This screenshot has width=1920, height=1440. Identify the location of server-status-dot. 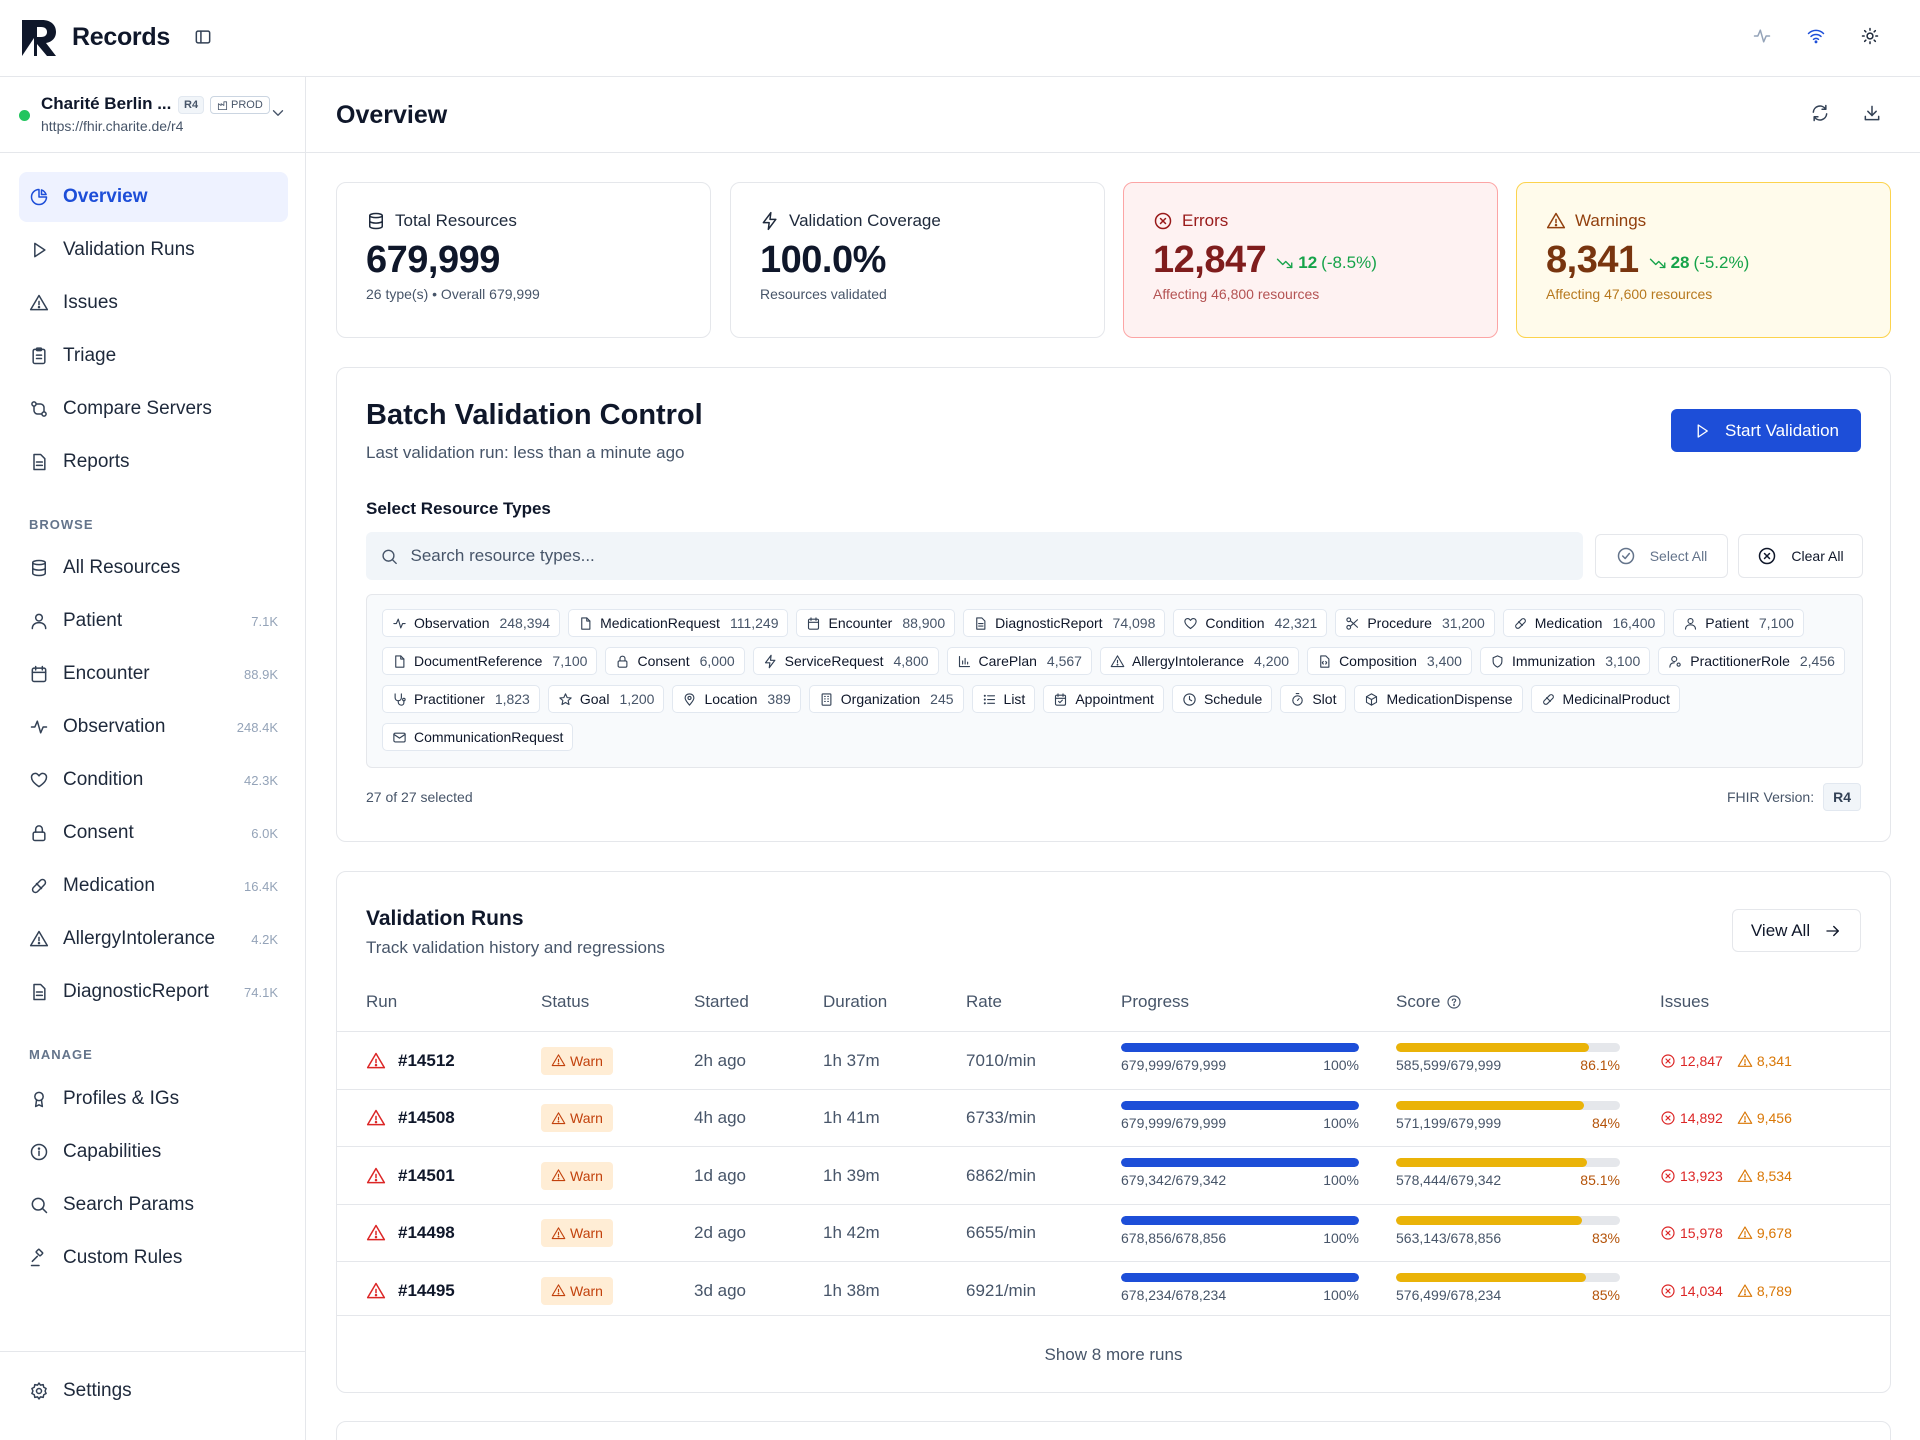
(24, 115).